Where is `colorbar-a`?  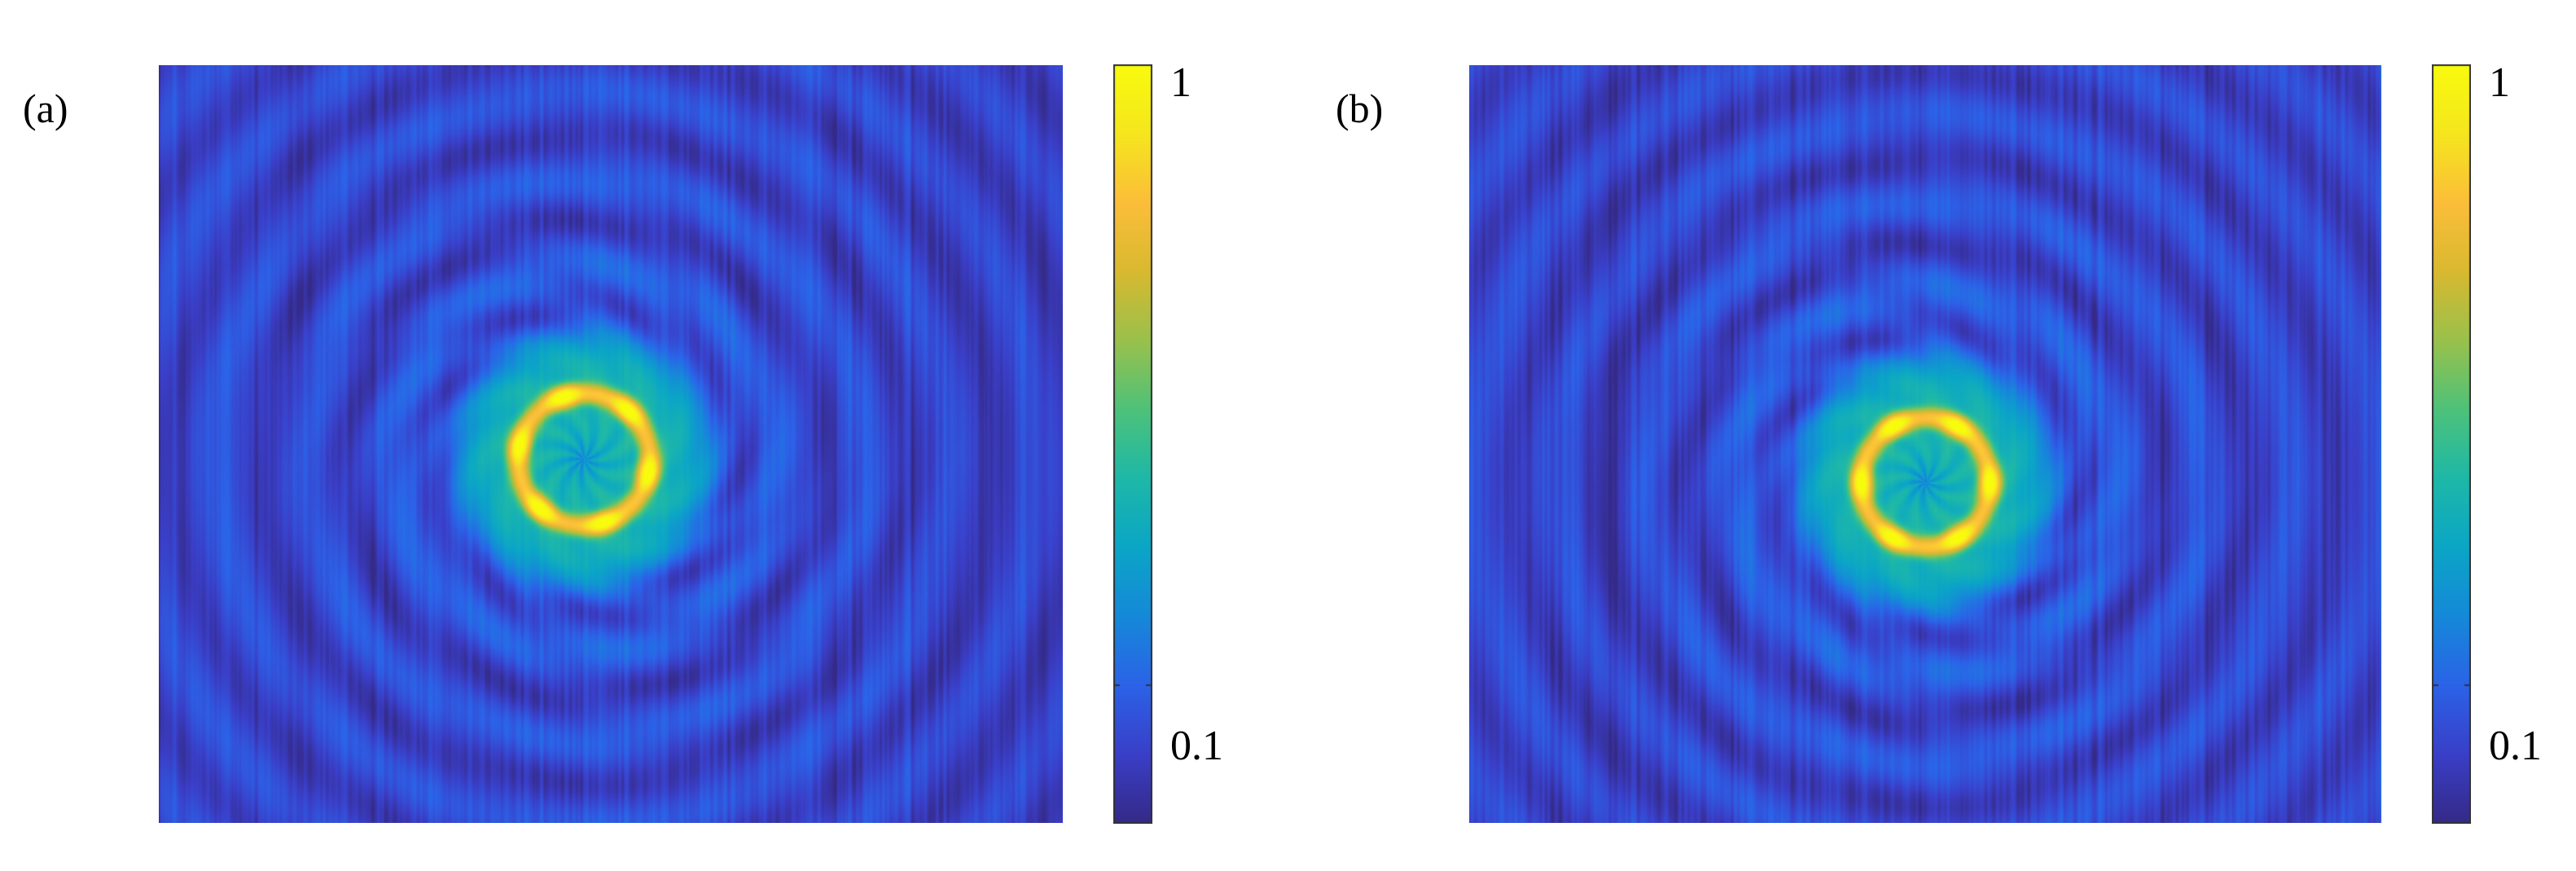 colorbar-a is located at coordinates (1132, 444).